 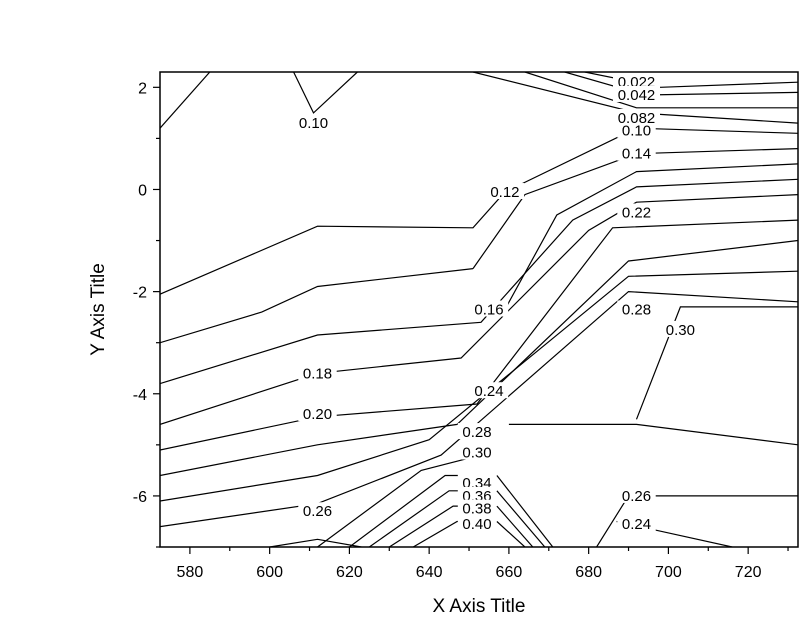 What do you see at coordinates (588, 572) in the screenshot?
I see `x-tick-label: 680` at bounding box center [588, 572].